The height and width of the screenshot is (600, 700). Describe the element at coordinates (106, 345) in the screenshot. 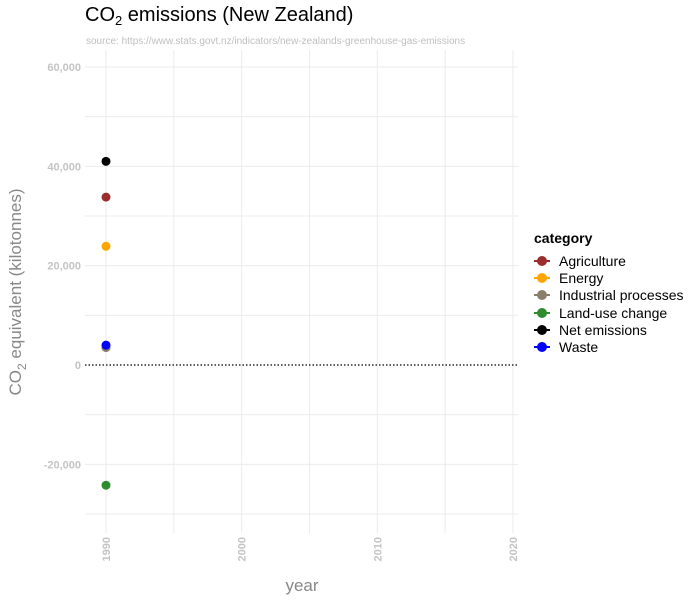

I see `data-point-waste` at that location.